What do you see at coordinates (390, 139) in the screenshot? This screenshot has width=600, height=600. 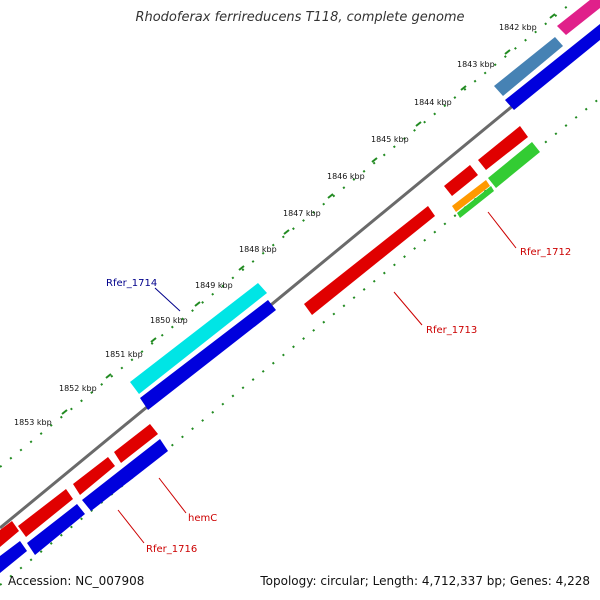 I see `kbp-label: 1845 kbp` at bounding box center [390, 139].